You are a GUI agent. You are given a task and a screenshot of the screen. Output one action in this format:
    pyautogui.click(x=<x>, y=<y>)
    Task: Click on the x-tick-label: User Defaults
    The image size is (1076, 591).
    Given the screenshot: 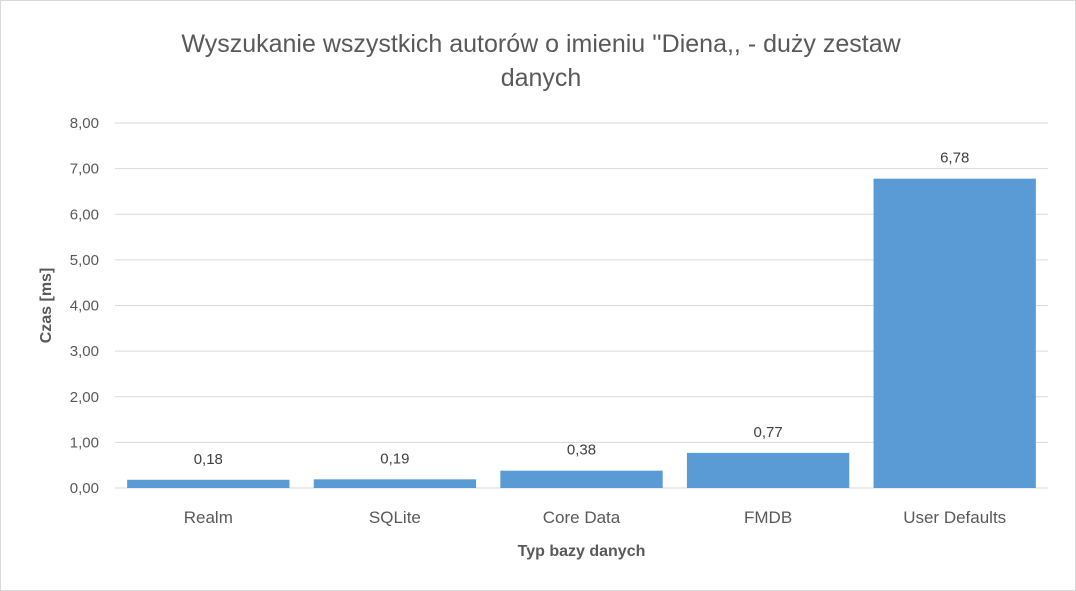 What is the action you would take?
    pyautogui.click(x=954, y=517)
    